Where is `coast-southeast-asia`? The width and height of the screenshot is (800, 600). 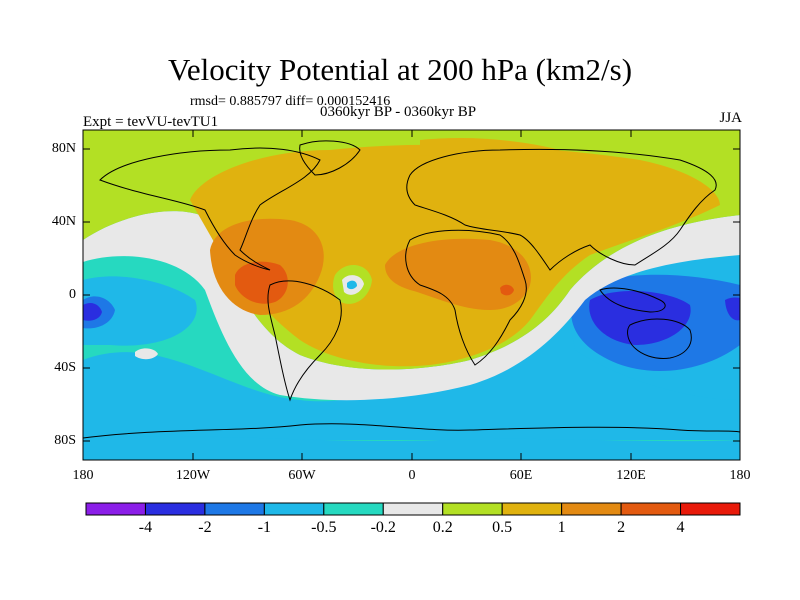 coast-southeast-asia is located at coordinates (632, 300).